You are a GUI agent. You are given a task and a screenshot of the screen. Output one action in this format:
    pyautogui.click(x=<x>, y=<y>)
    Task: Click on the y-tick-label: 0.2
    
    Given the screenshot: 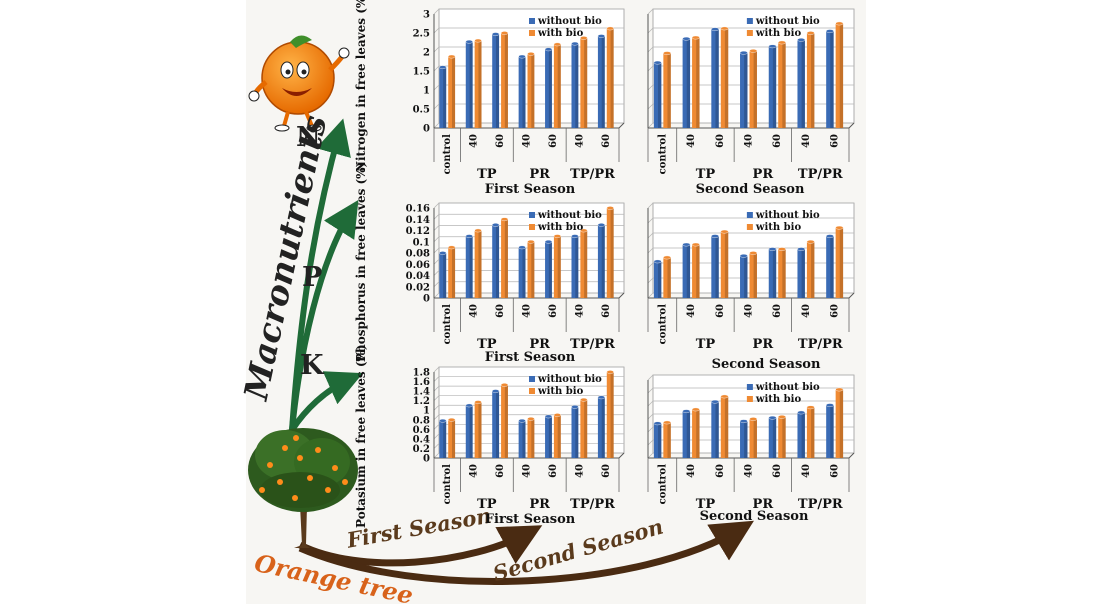 What is the action you would take?
    pyautogui.click(x=421, y=449)
    